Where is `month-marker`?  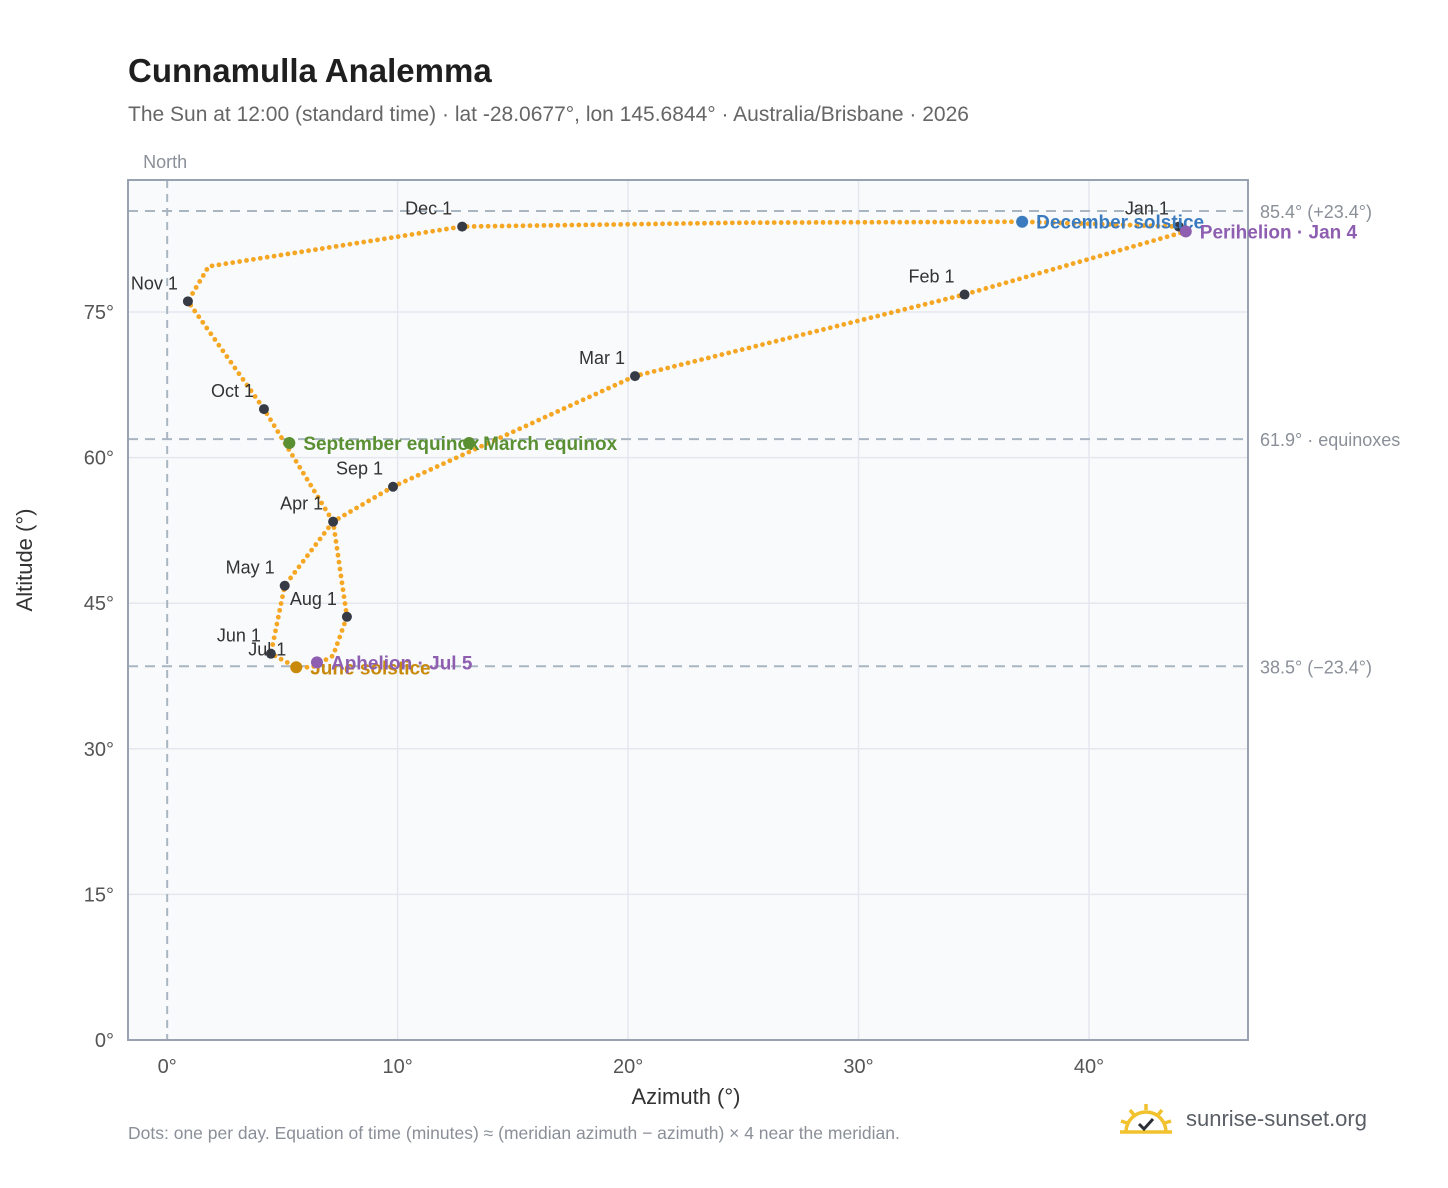
month-marker is located at coordinates (964, 294).